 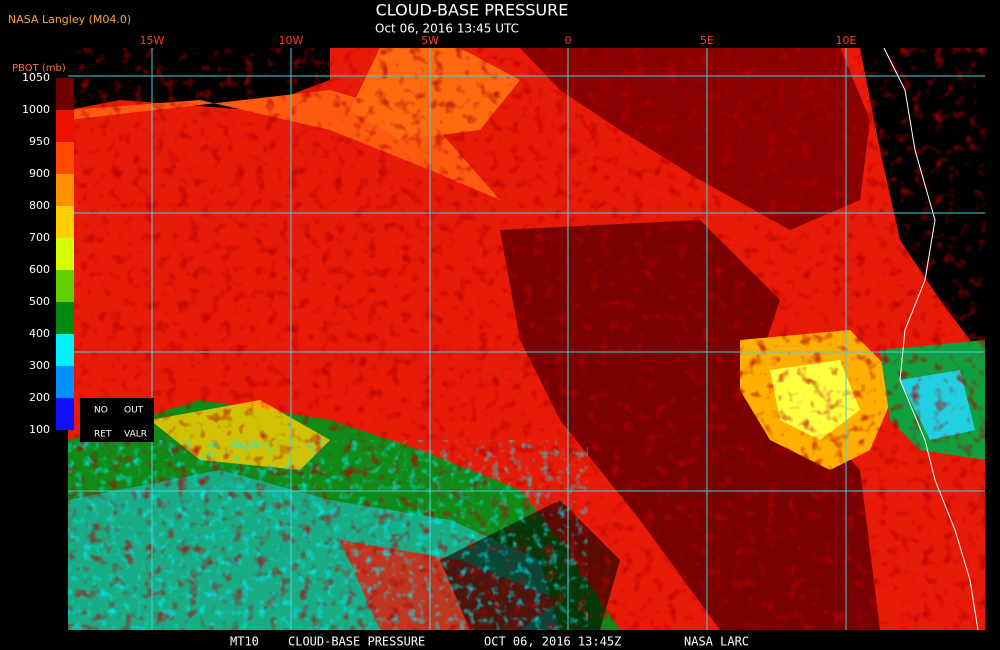 What do you see at coordinates (846, 40) in the screenshot?
I see `longitude-label: 10E` at bounding box center [846, 40].